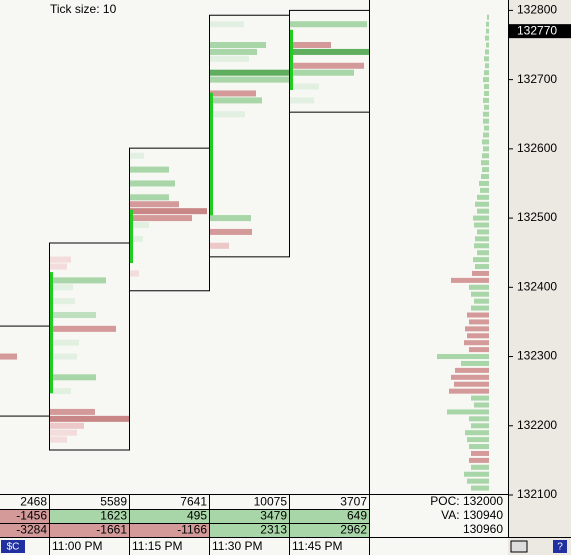  What do you see at coordinates (357, 516) in the screenshot?
I see `cell-value: 649` at bounding box center [357, 516].